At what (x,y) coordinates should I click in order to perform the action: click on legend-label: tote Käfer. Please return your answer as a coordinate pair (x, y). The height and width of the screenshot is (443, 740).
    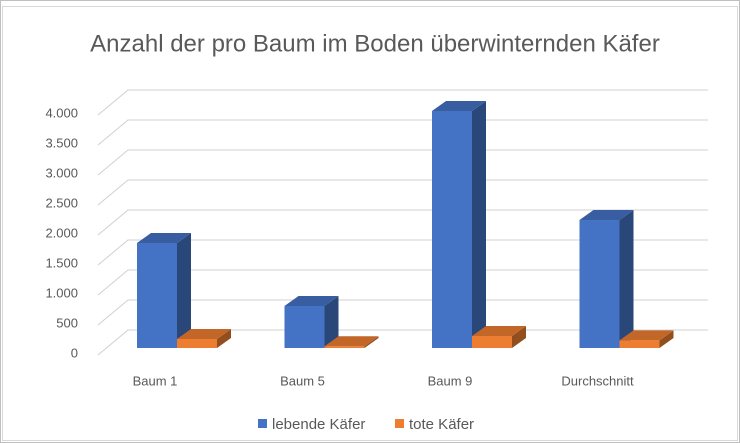
    Looking at the image, I should click on (441, 424).